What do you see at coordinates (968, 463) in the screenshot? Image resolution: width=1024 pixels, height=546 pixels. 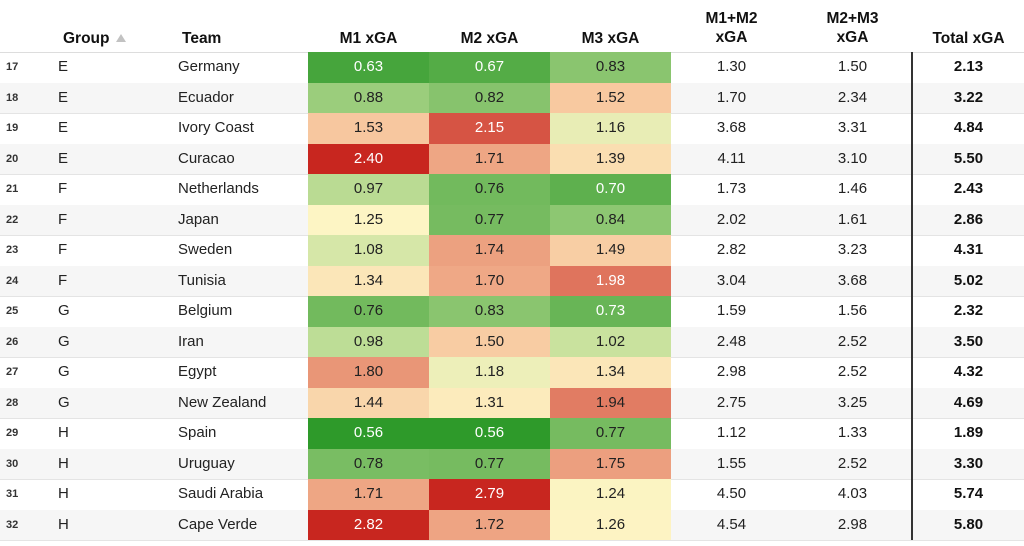 I see `total-xga-cell: 3.30` at bounding box center [968, 463].